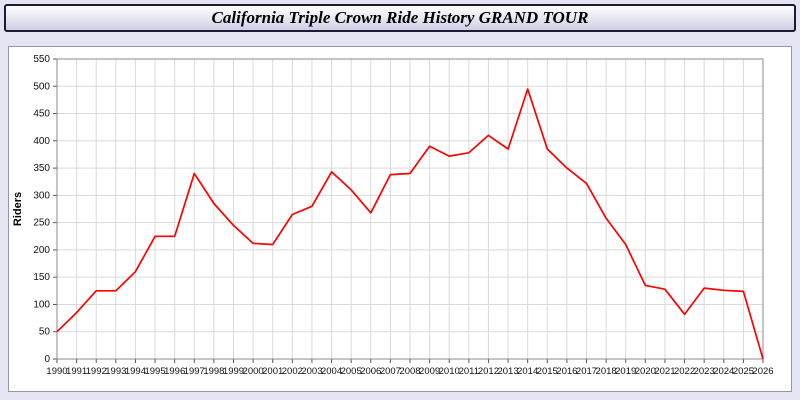 The width and height of the screenshot is (800, 400). Describe the element at coordinates (469, 371) in the screenshot. I see `x-tick-label: 2011` at that location.